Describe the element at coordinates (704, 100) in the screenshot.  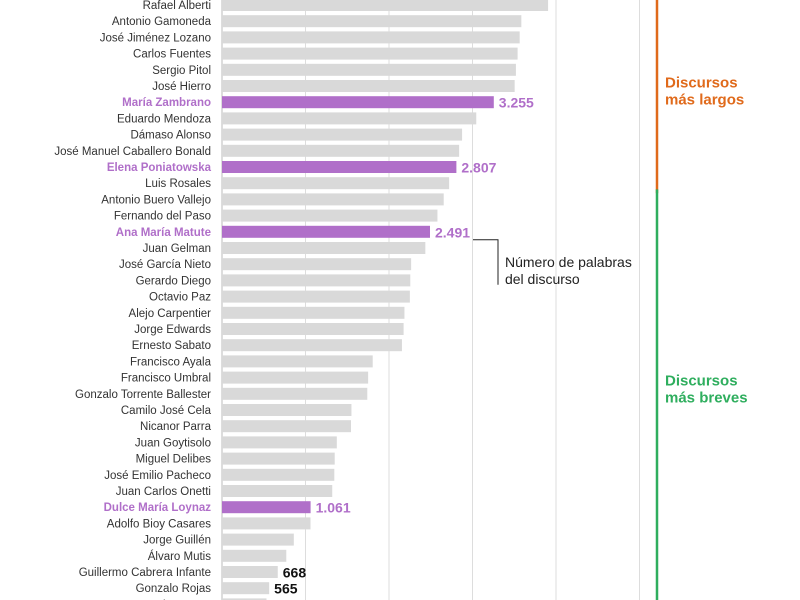
I see `group-label: más largos` at that location.